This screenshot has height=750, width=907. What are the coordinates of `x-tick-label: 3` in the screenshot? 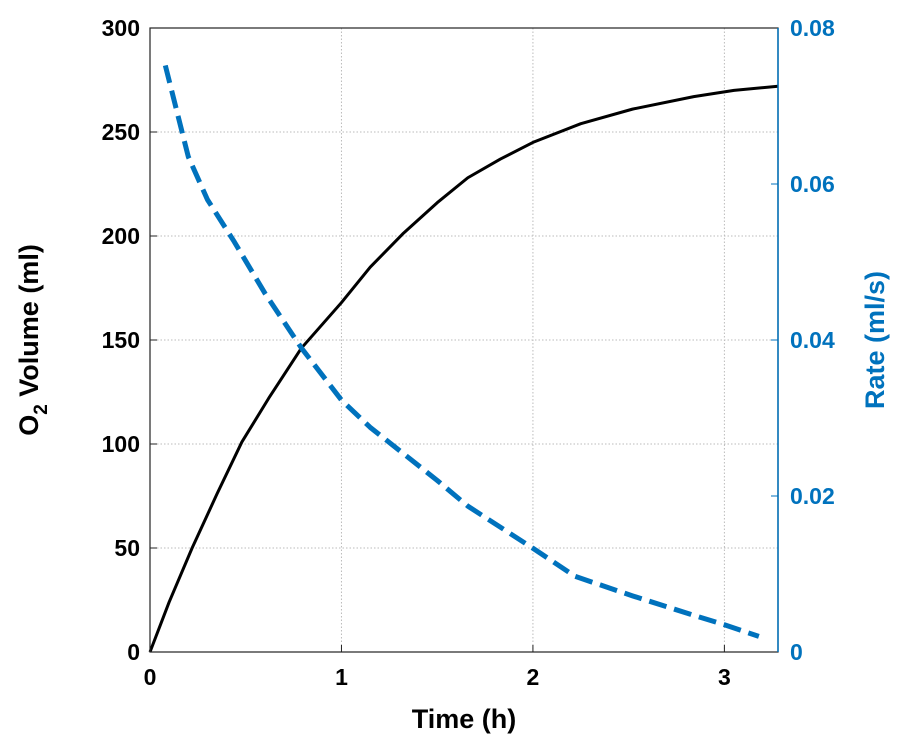 It's located at (724, 677).